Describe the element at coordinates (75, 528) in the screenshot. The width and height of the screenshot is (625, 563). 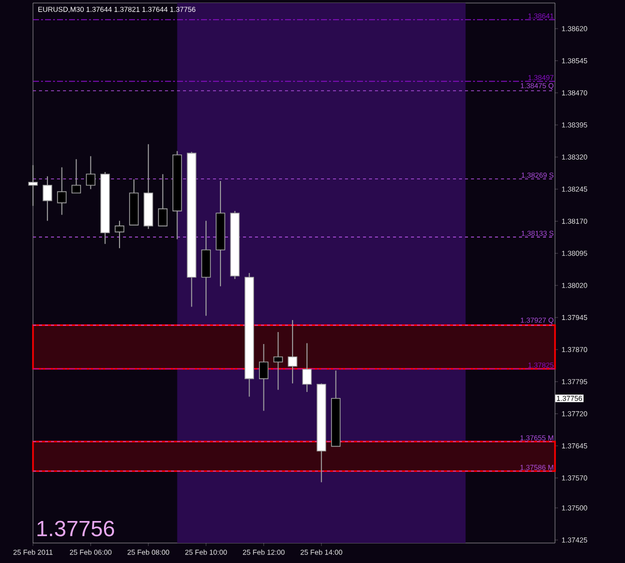
I see `annotation: 1.37756` at that location.